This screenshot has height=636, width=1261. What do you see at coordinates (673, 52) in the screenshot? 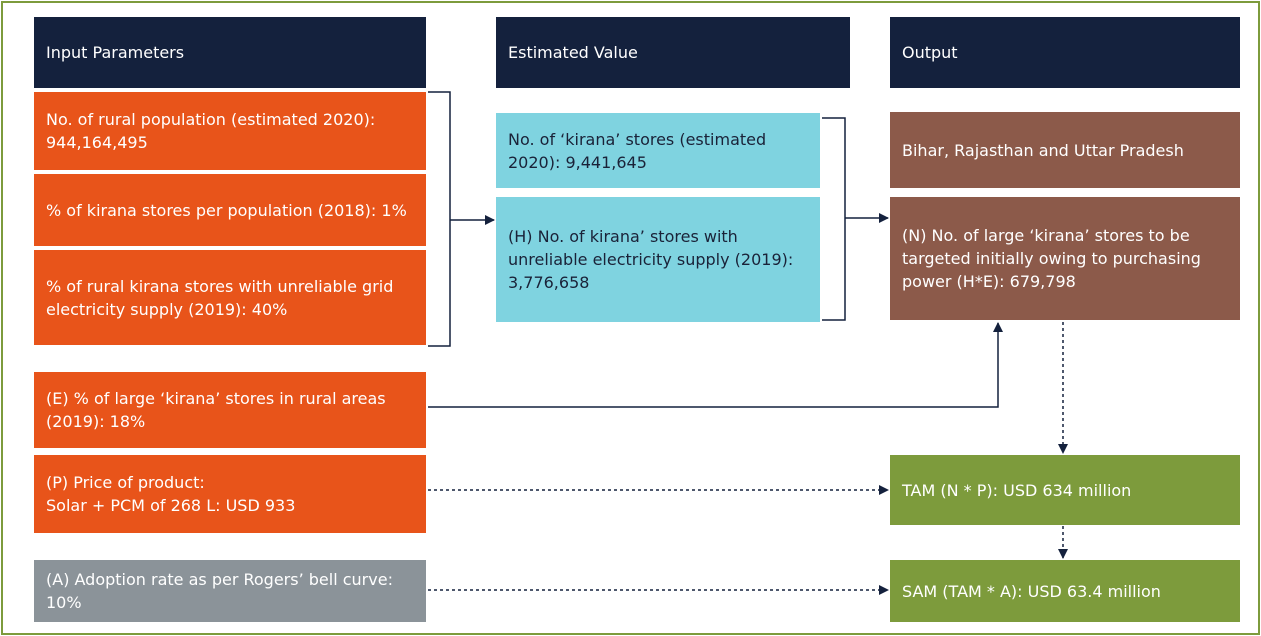
I see `header: Estimated Value` at bounding box center [673, 52].